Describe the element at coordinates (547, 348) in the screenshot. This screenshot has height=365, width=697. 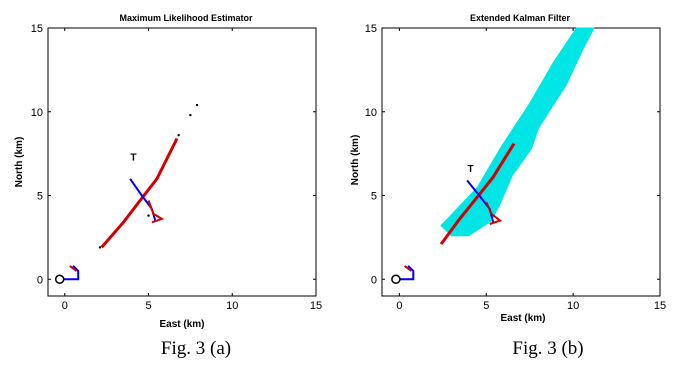
I see `figure-caption: Fig. 3 (b)` at that location.